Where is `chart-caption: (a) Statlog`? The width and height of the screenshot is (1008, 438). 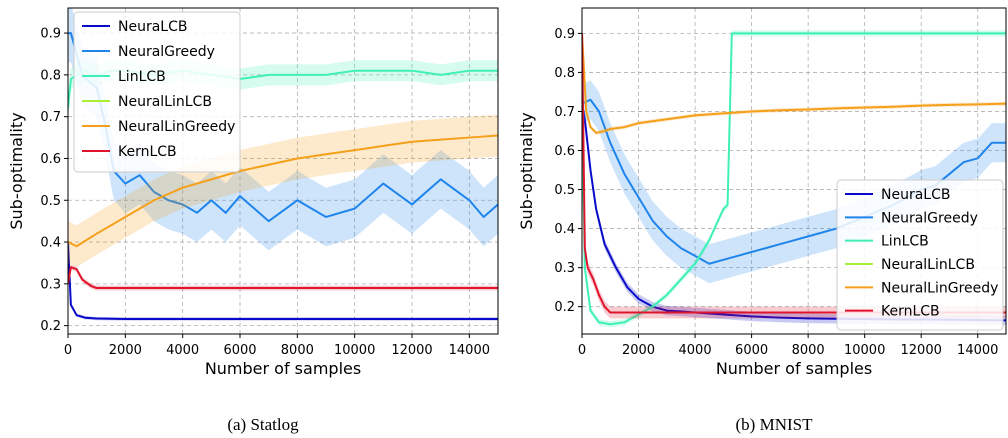
chart-caption: (a) Statlog is located at coordinates (263, 424).